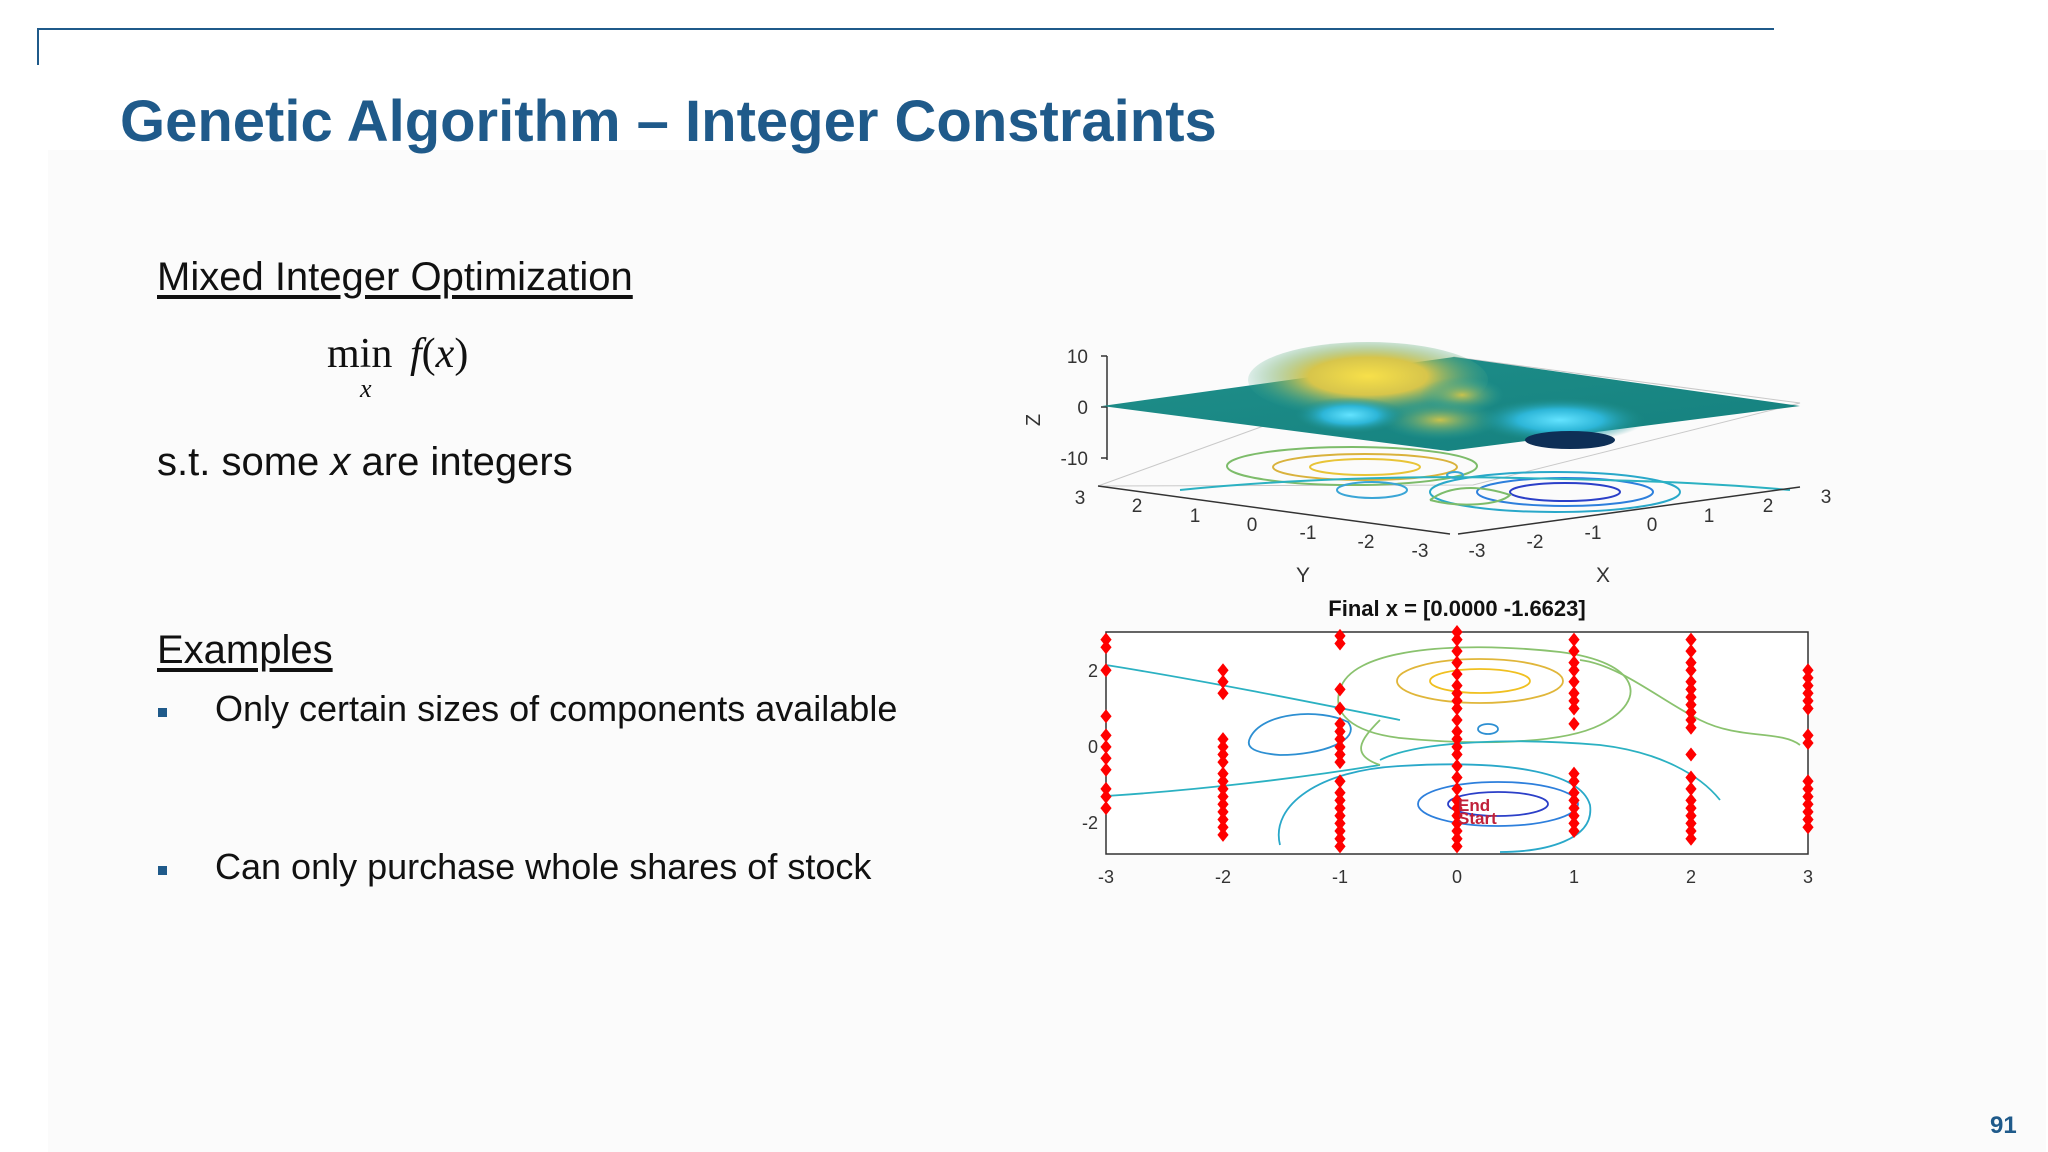  I want to click on formula-function: f(x), so click(439, 354).